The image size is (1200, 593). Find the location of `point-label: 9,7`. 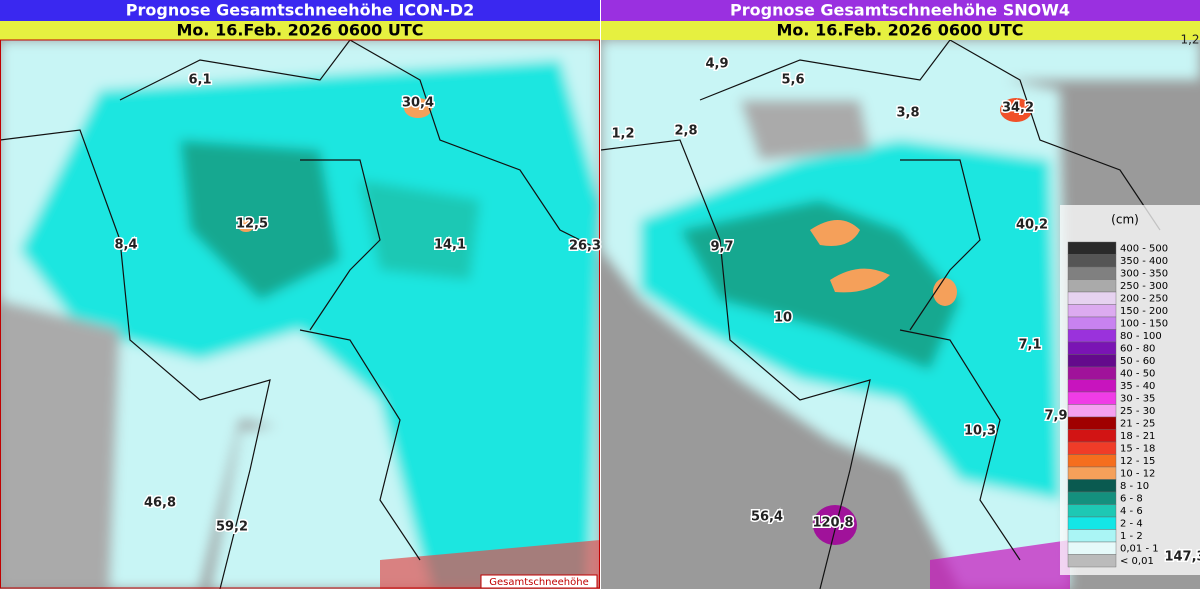

point-label: 9,7 is located at coordinates (721, 247).